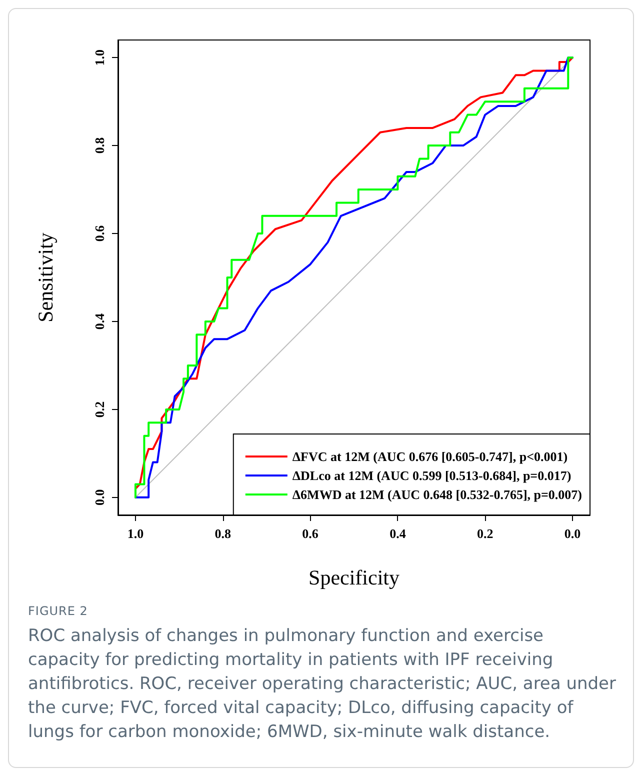 The image size is (644, 778). Describe the element at coordinates (430, 456) in the screenshot. I see `legend-label: ΔFVC at 12M (AUC 0.676 [0.605-0.747], p<0.001)` at that location.